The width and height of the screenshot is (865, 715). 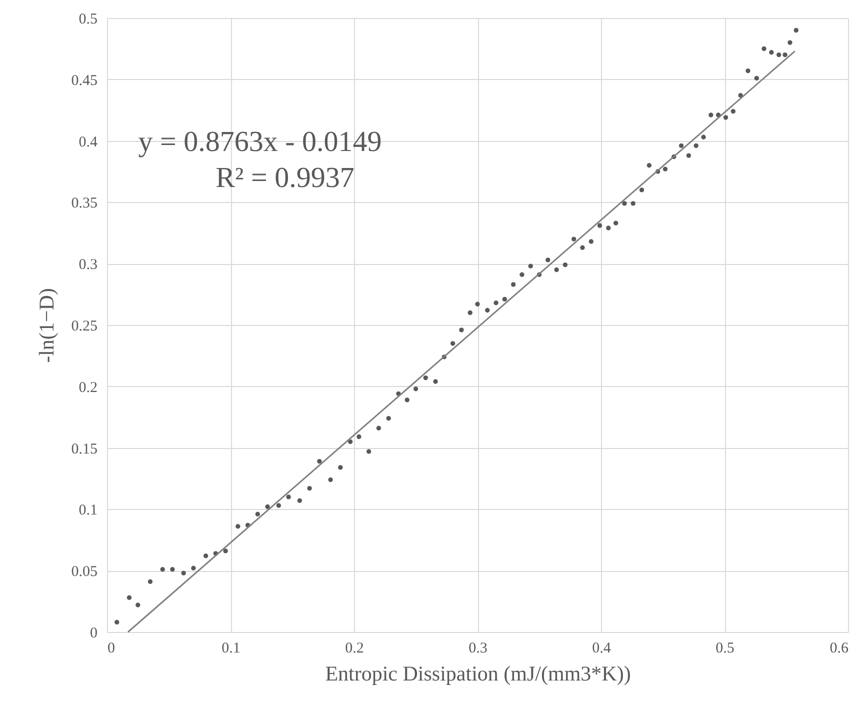 What do you see at coordinates (725, 648) in the screenshot?
I see `x-tick-label: 0.5` at bounding box center [725, 648].